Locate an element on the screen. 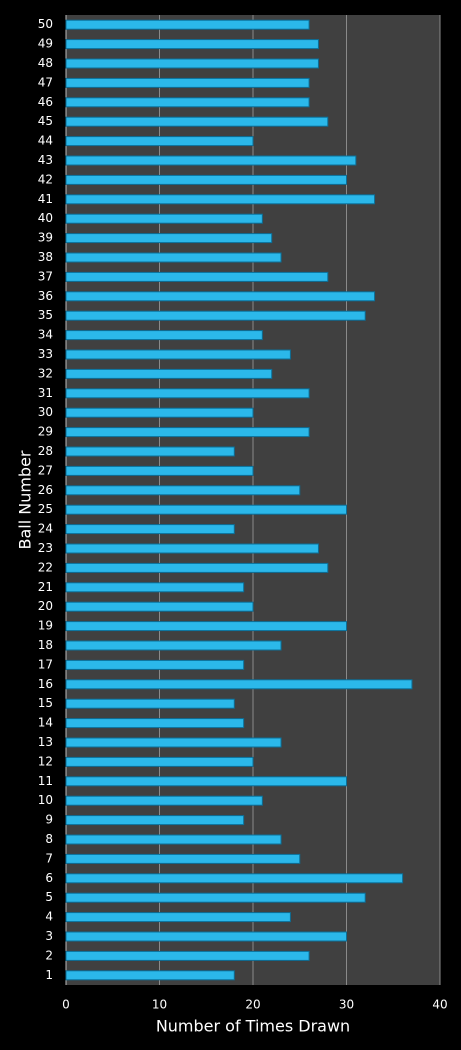  y-tick-label: 4 is located at coordinates (49, 917).